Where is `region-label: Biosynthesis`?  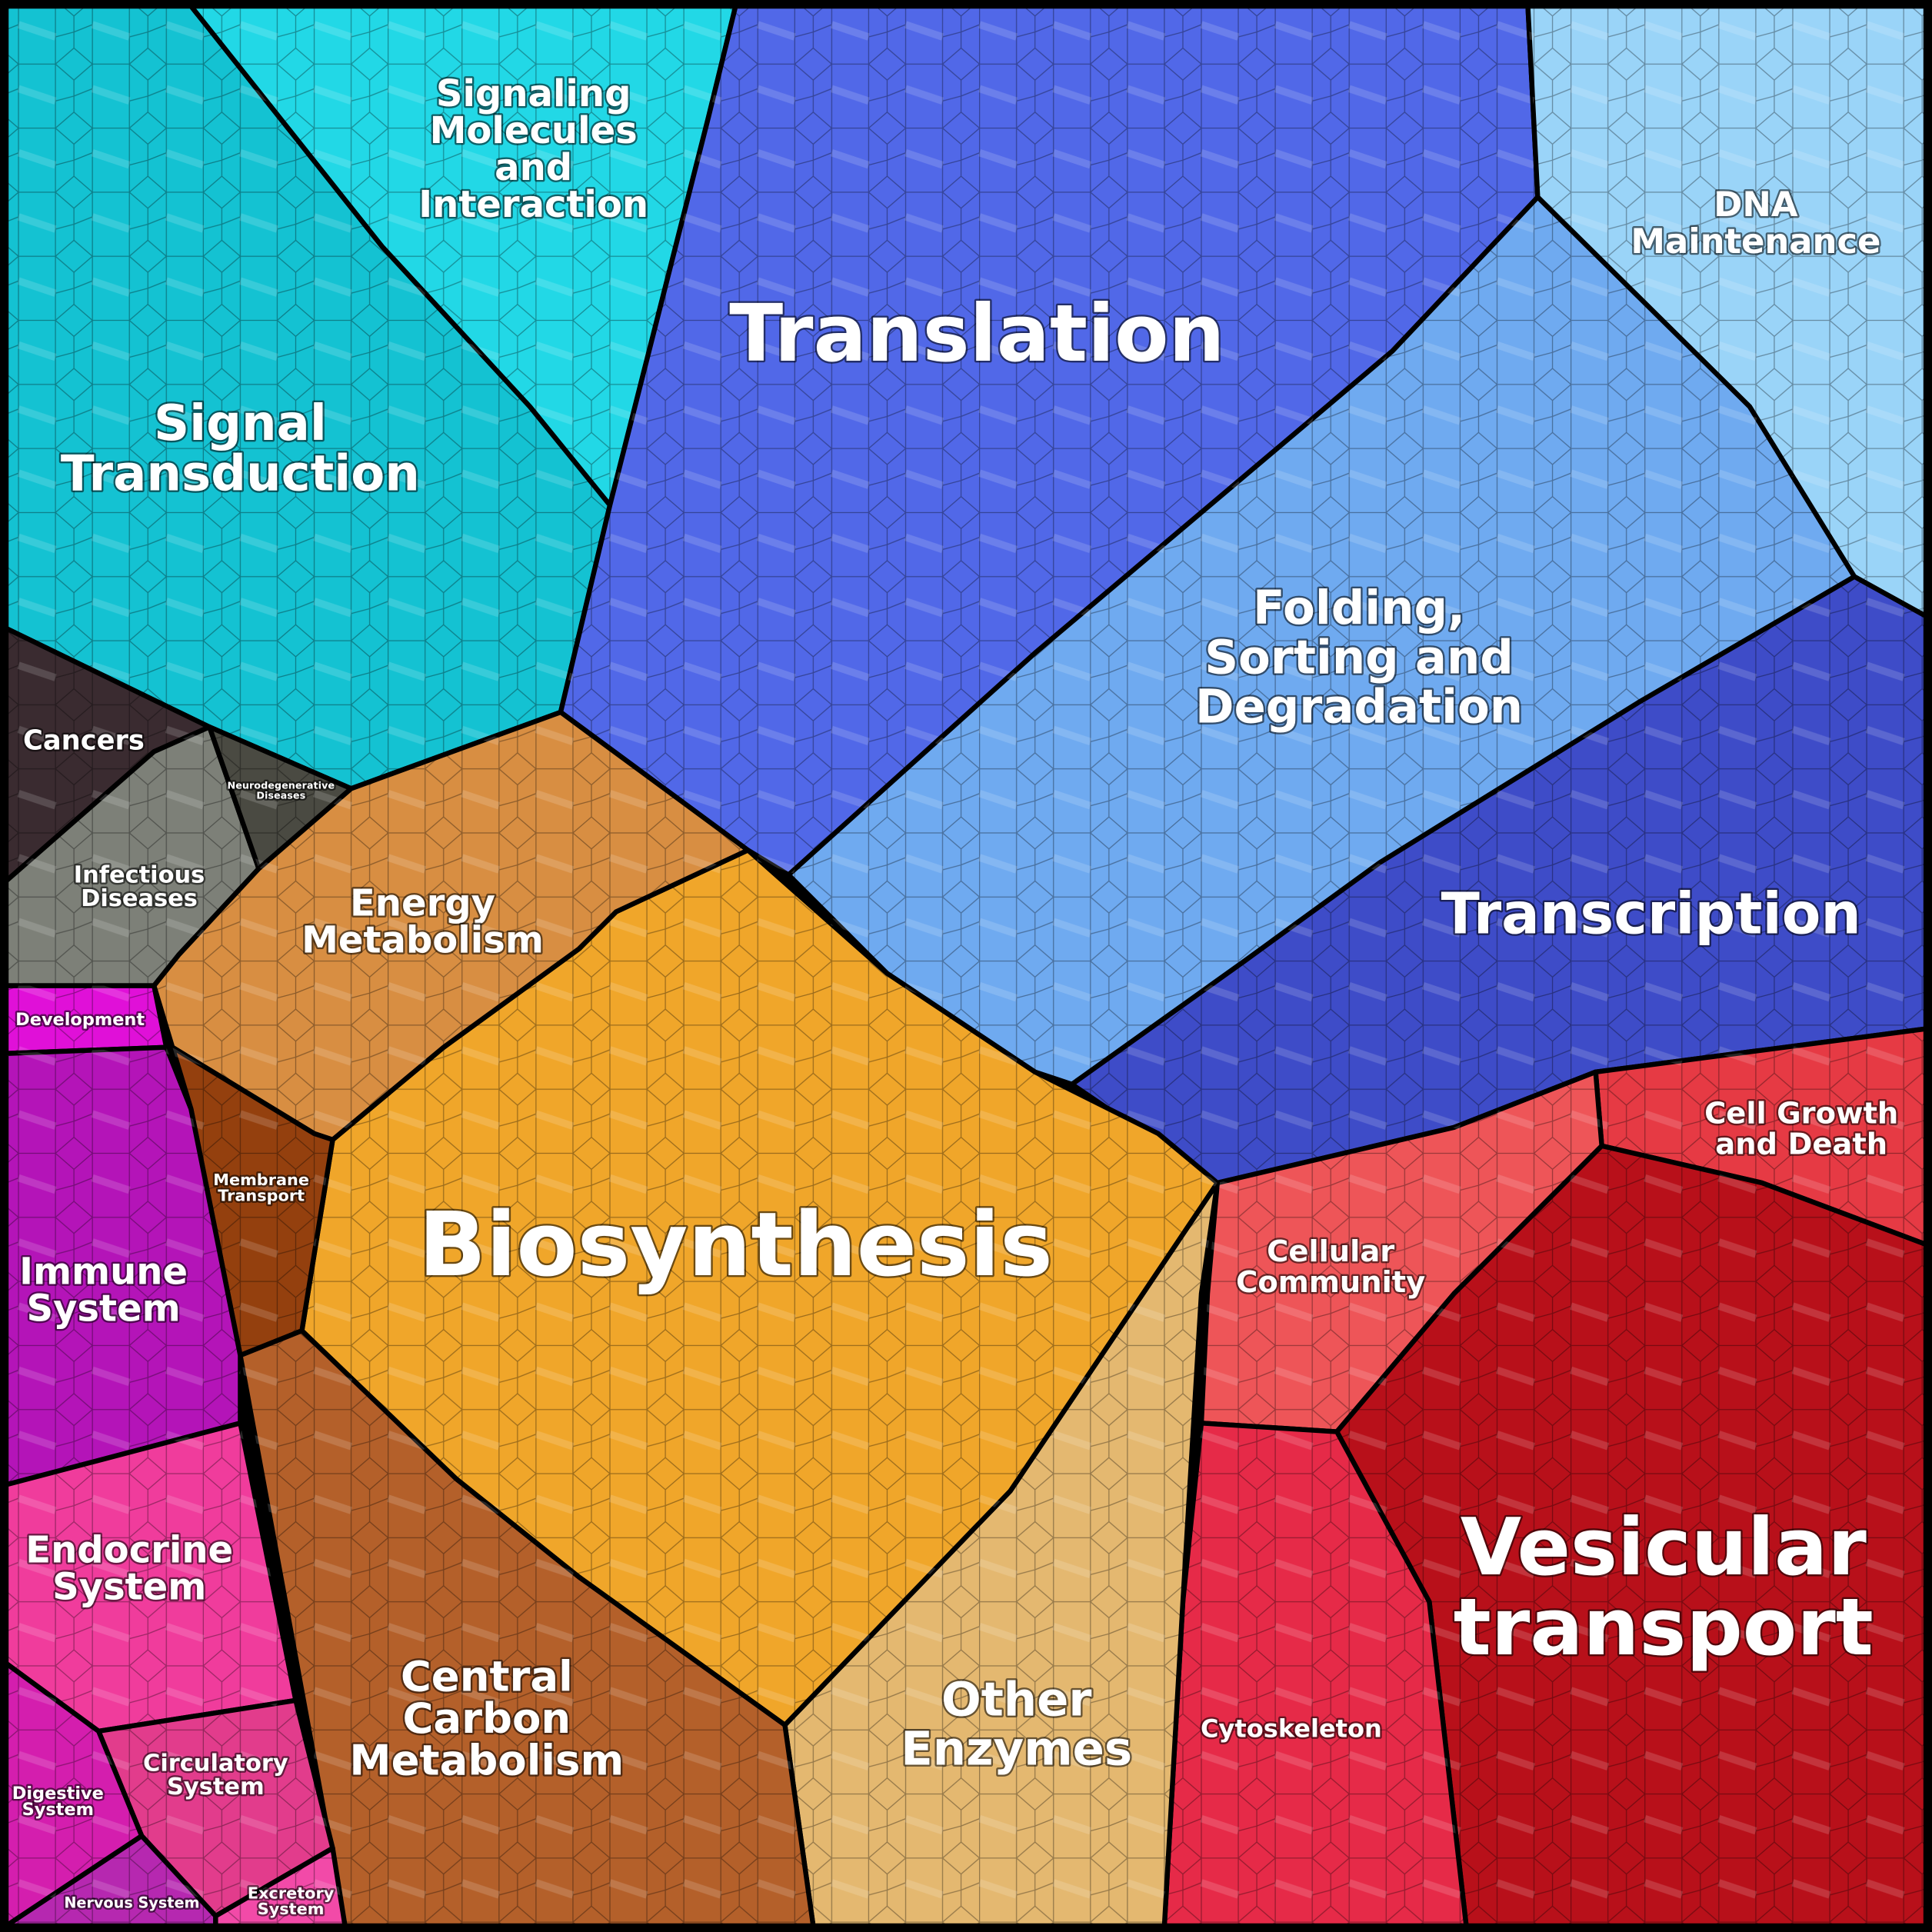
region-label: Biosynthesis is located at coordinates (735, 1245).